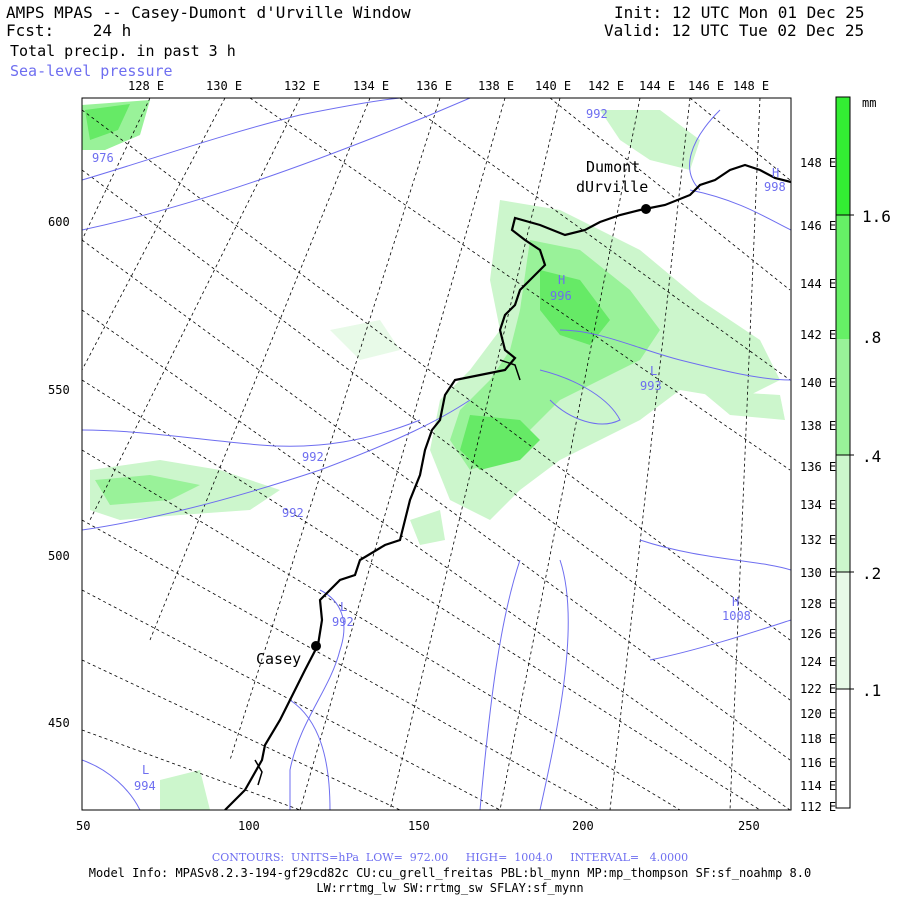 This screenshot has height=900, width=900. Describe the element at coordinates (103, 158) in the screenshot. I see `contour-label-976: 976` at that location.